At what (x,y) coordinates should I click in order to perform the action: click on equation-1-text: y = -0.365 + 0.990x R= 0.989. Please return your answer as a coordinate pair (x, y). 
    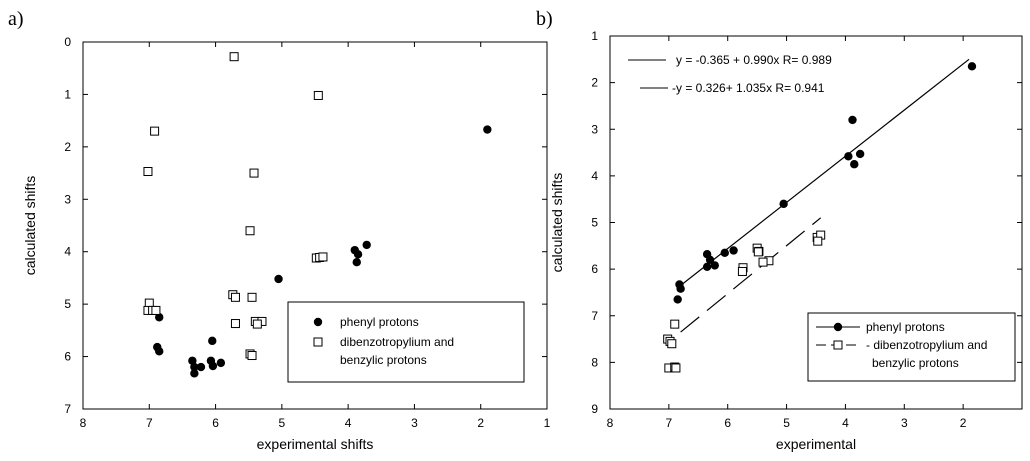
    Looking at the image, I should click on (754, 60).